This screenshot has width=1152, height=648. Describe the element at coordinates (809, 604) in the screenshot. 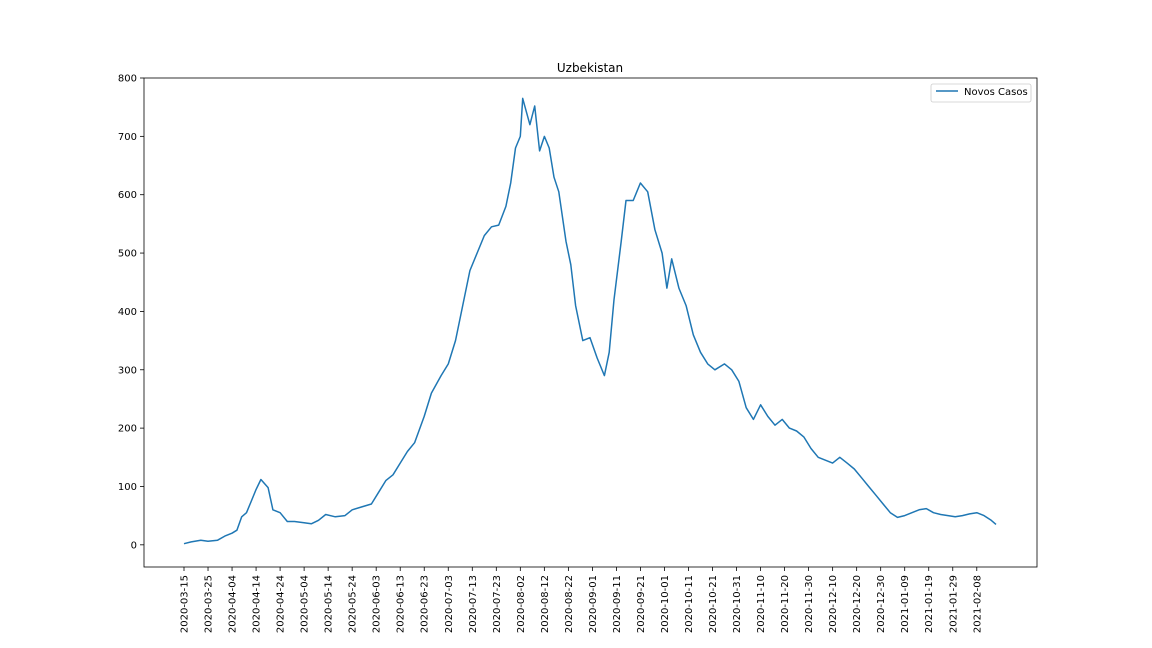

I see `x-tick-label: 2020-11-30` at that location.